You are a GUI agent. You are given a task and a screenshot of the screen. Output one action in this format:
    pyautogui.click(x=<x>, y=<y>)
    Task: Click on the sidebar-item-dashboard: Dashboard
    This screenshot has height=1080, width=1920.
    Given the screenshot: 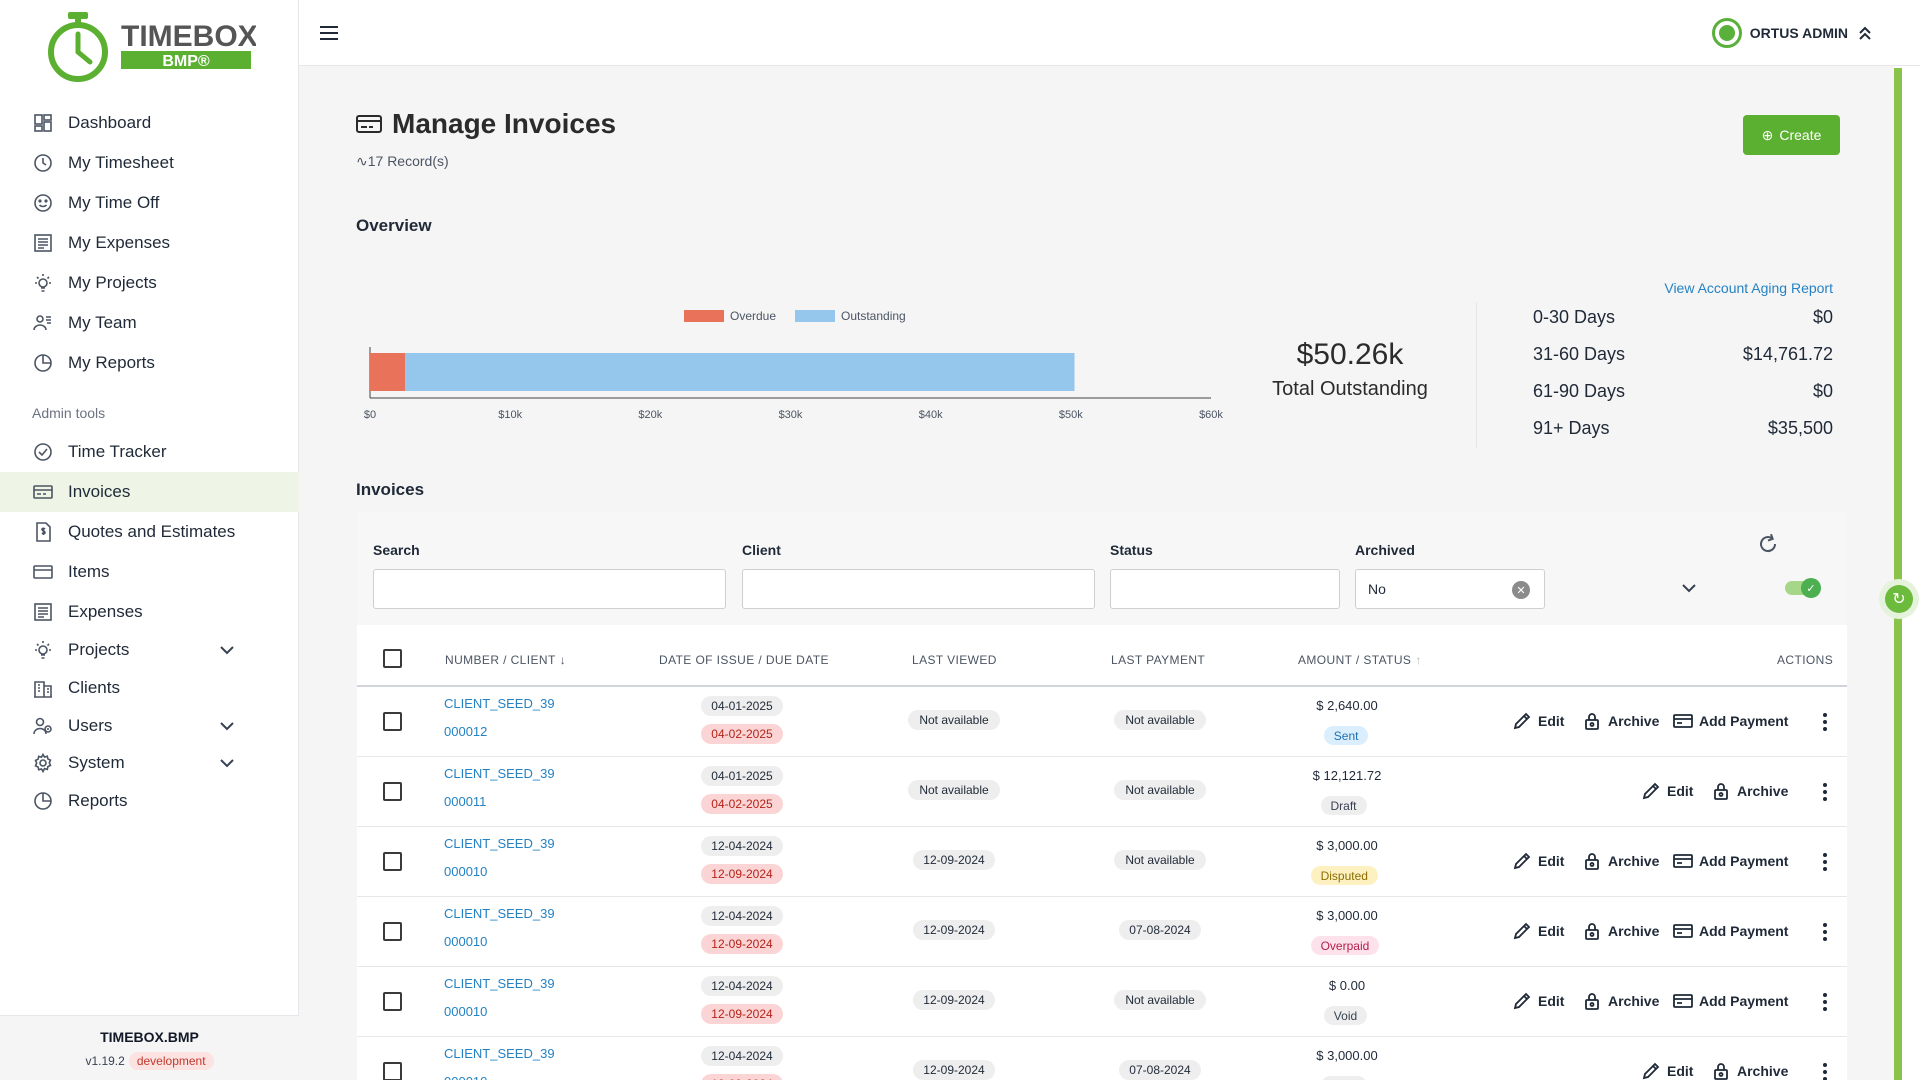 What is the action you would take?
    pyautogui.click(x=149, y=123)
    